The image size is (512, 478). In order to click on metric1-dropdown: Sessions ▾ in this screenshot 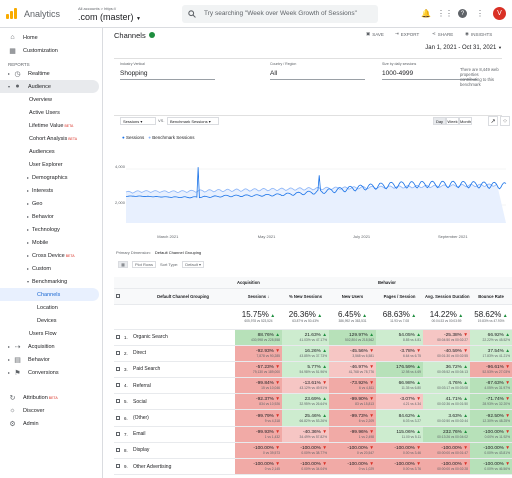, I will do `click(138, 121)`.